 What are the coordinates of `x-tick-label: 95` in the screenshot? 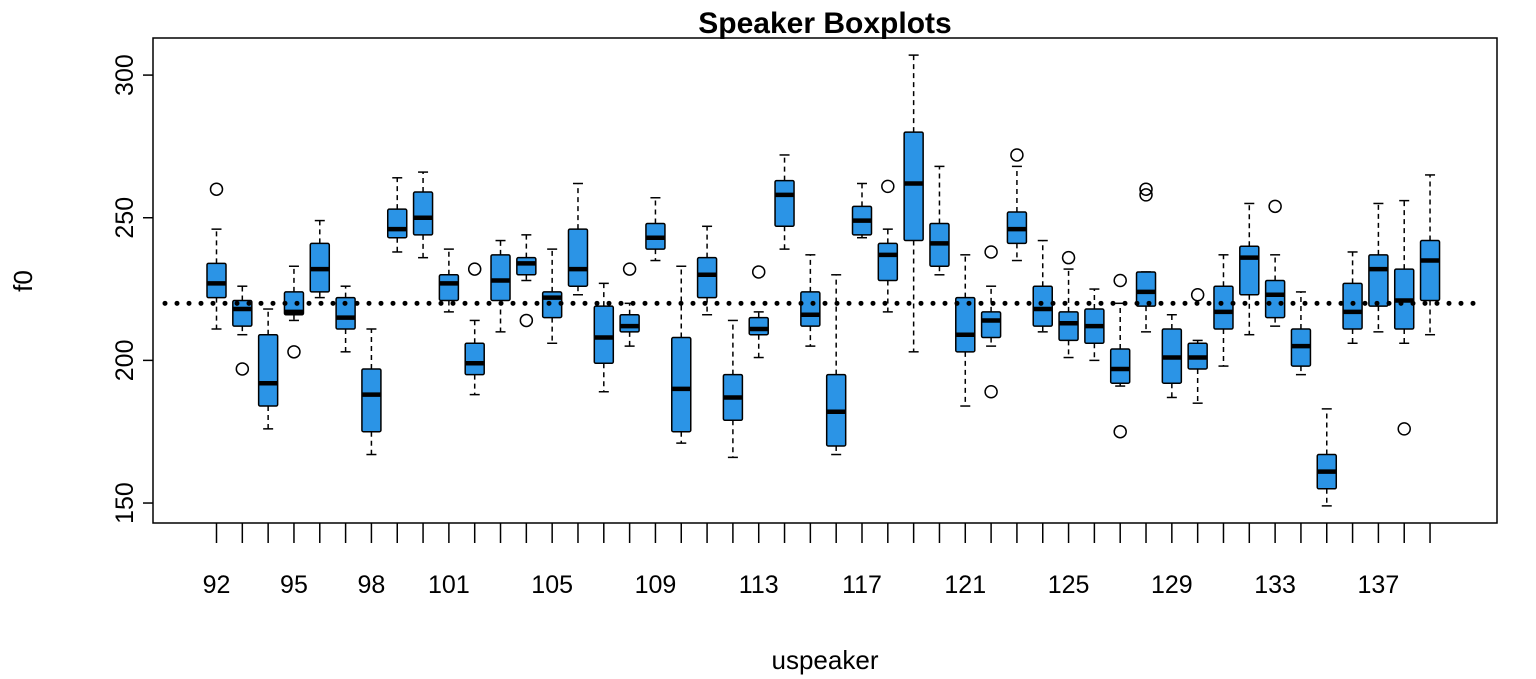 It's located at (294, 585).